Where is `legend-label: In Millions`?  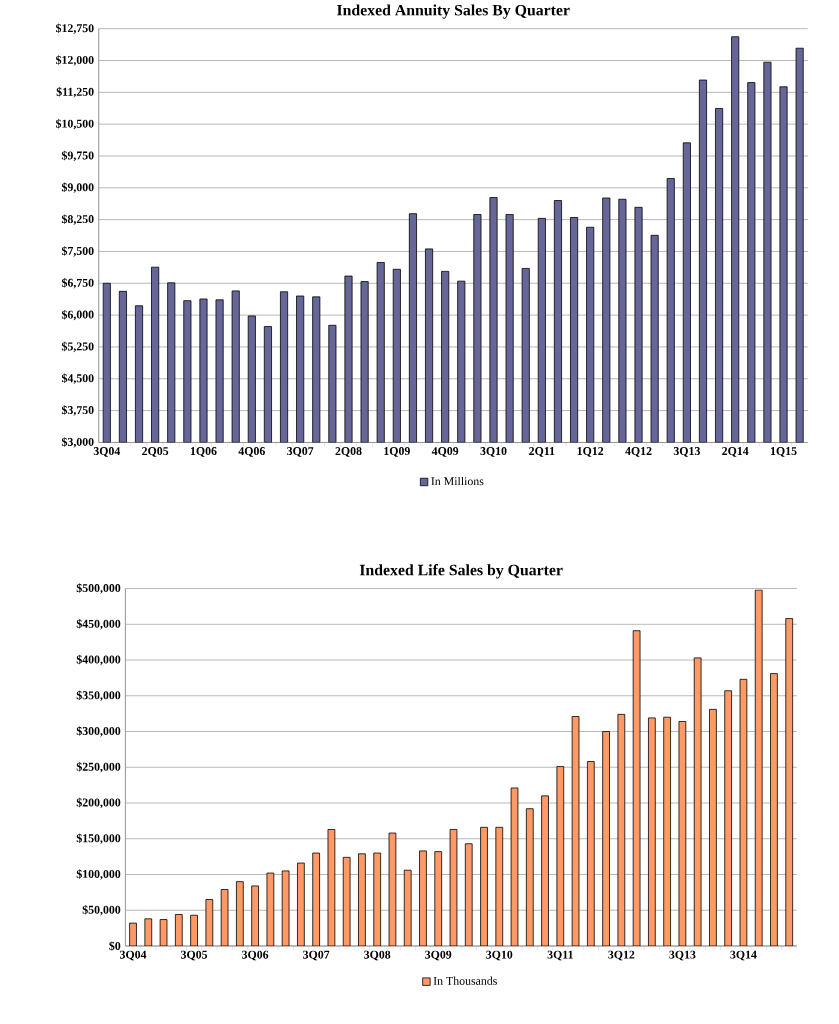
legend-label: In Millions is located at coordinates (457, 481).